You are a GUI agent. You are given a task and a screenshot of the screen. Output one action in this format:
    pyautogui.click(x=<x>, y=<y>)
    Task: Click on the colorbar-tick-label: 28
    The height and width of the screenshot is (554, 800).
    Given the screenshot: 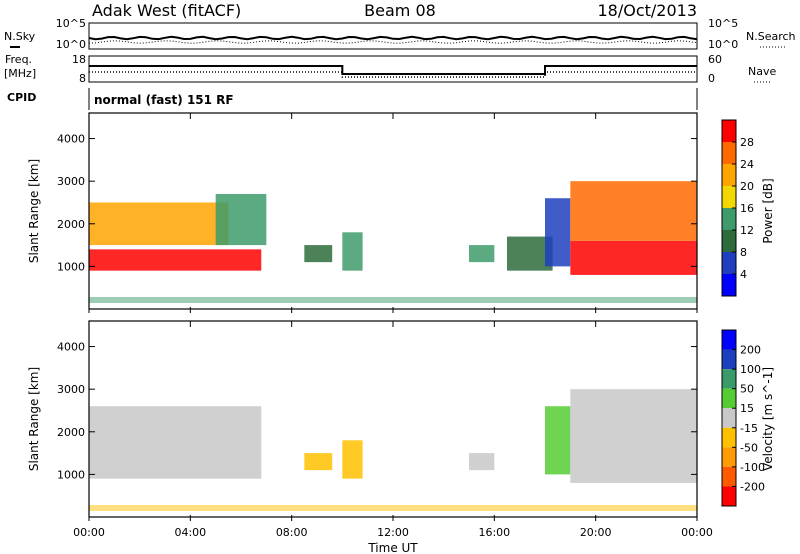 What is the action you would take?
    pyautogui.click(x=747, y=142)
    